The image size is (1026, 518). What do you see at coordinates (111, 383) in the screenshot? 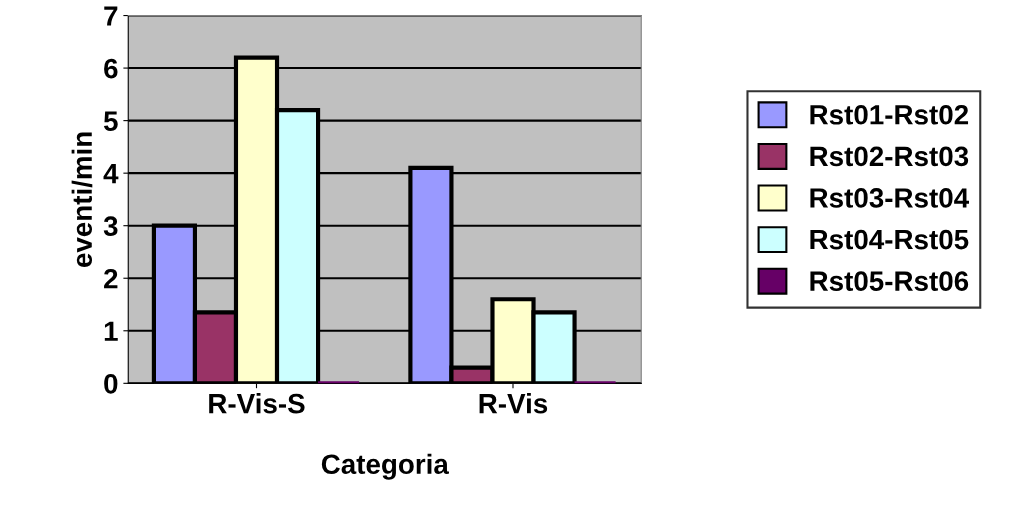
I see `y-tick-label: 0` at bounding box center [111, 383].